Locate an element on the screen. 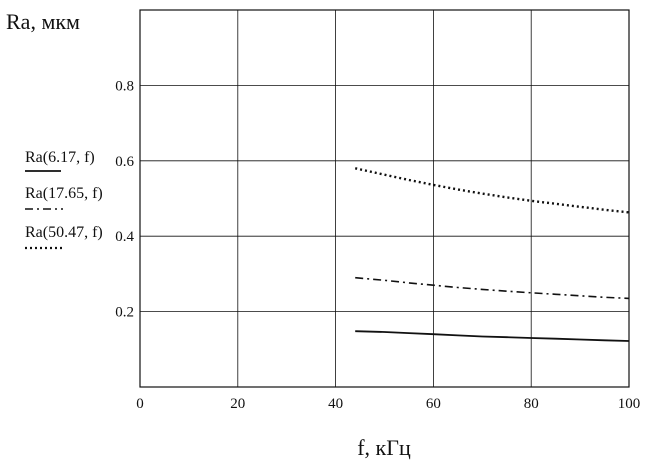 This screenshot has height=464, width=652. y-tick-label-3: 0.8 is located at coordinates (124, 86).